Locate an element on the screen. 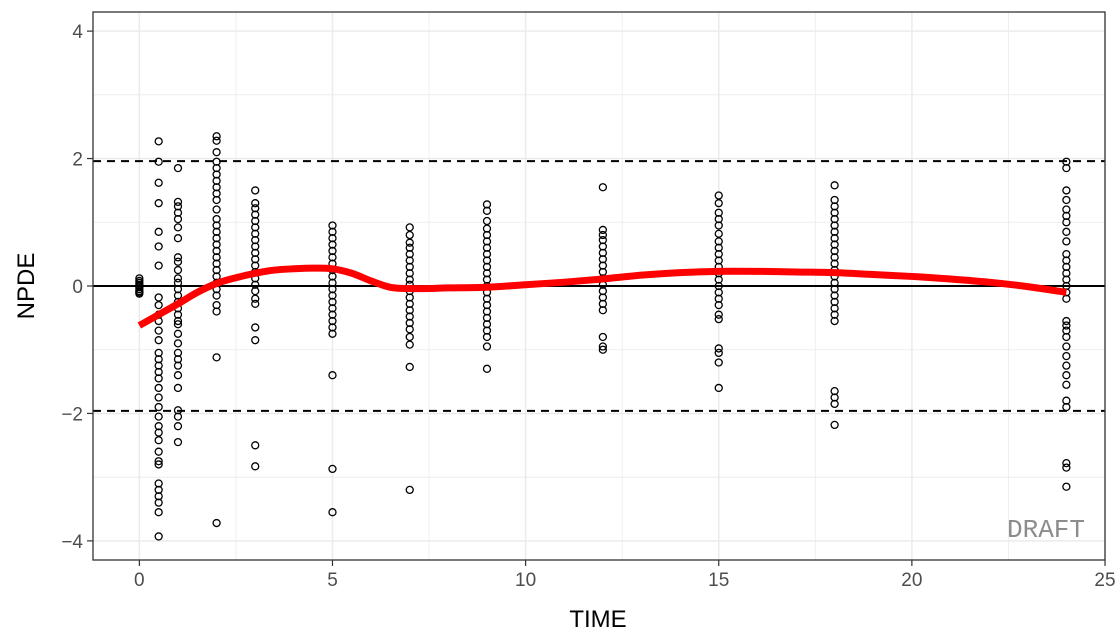 Image resolution: width=1119 pixels, height=633 pixels. y-tick-label: −4 is located at coordinates (72, 542).